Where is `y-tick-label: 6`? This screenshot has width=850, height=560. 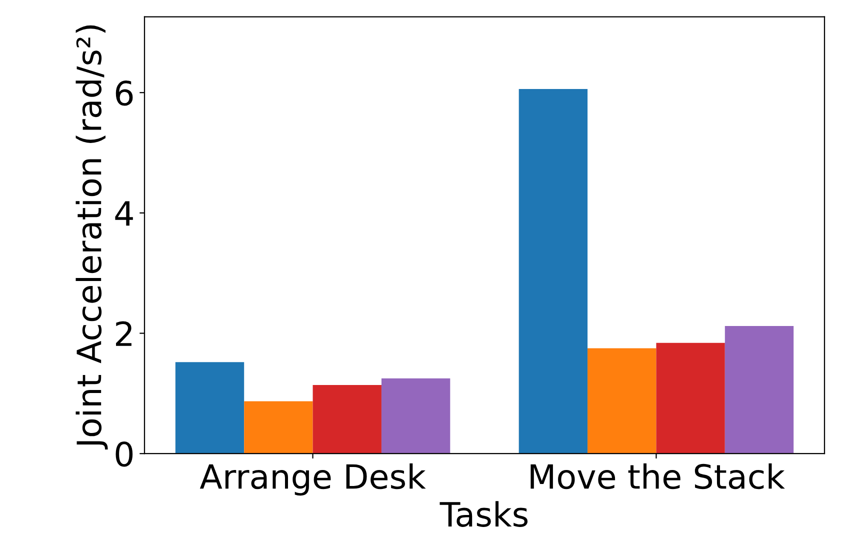 y-tick-label: 6 is located at coordinates (124, 93).